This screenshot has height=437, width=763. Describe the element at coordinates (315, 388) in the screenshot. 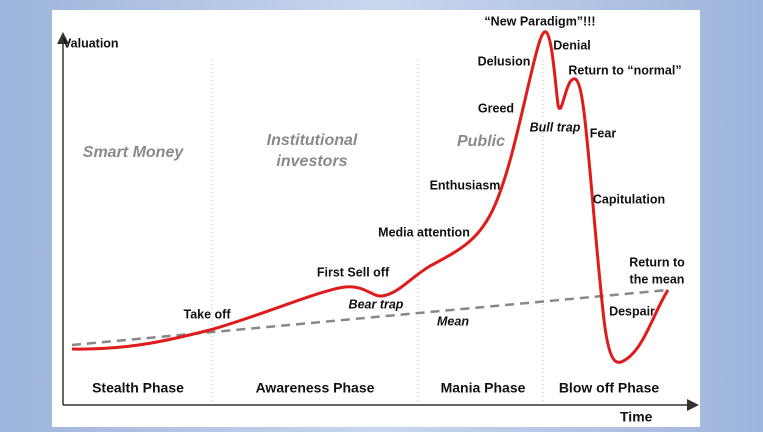

I see `phase-label: Awareness Phase` at that location.